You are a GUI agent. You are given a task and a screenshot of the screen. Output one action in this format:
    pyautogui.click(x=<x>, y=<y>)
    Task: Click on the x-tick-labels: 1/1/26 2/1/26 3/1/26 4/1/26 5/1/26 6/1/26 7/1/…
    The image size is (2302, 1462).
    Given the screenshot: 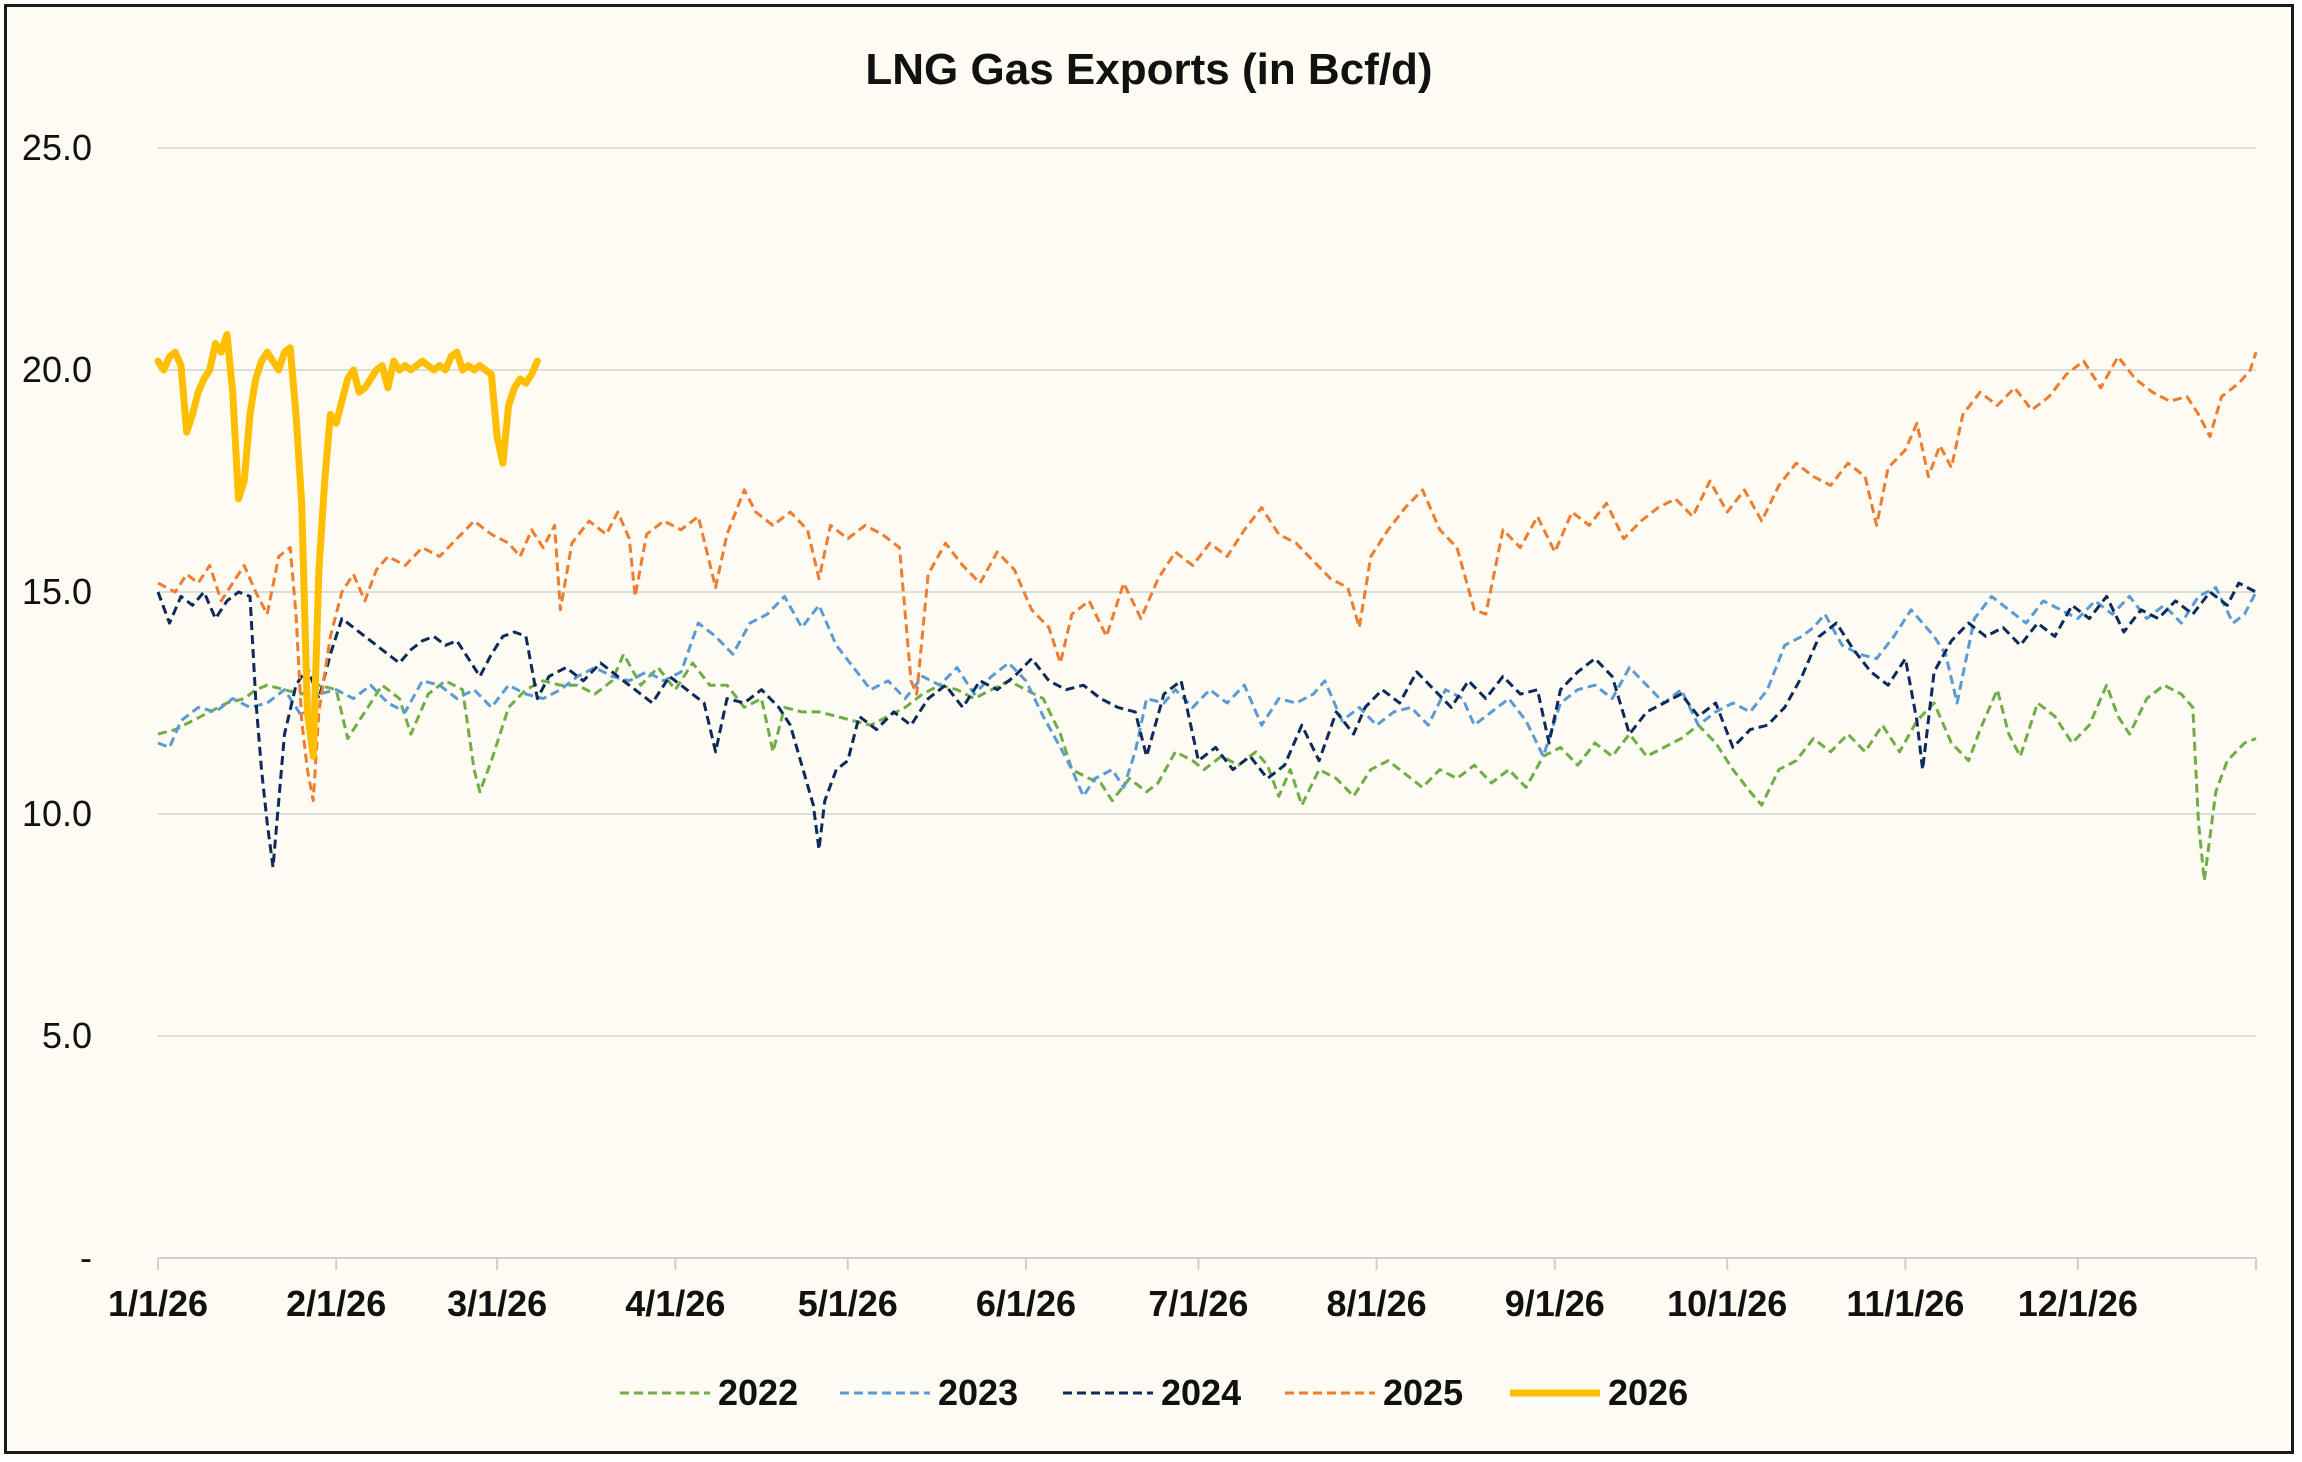 What is the action you would take?
    pyautogui.click(x=1123, y=1303)
    